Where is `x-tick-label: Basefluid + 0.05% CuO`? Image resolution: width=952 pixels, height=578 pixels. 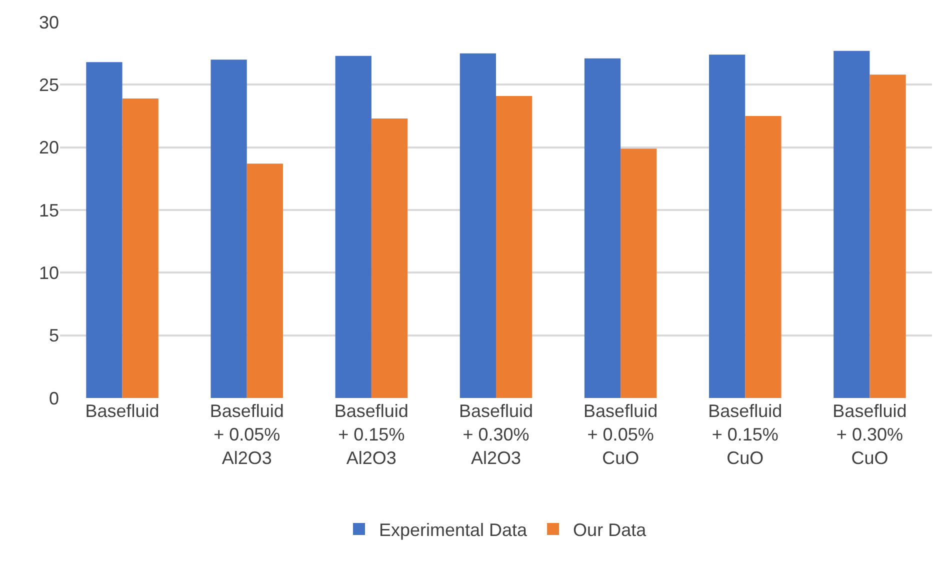
x-tick-label: Basefluid + 0.05% CuO is located at coordinates (621, 434).